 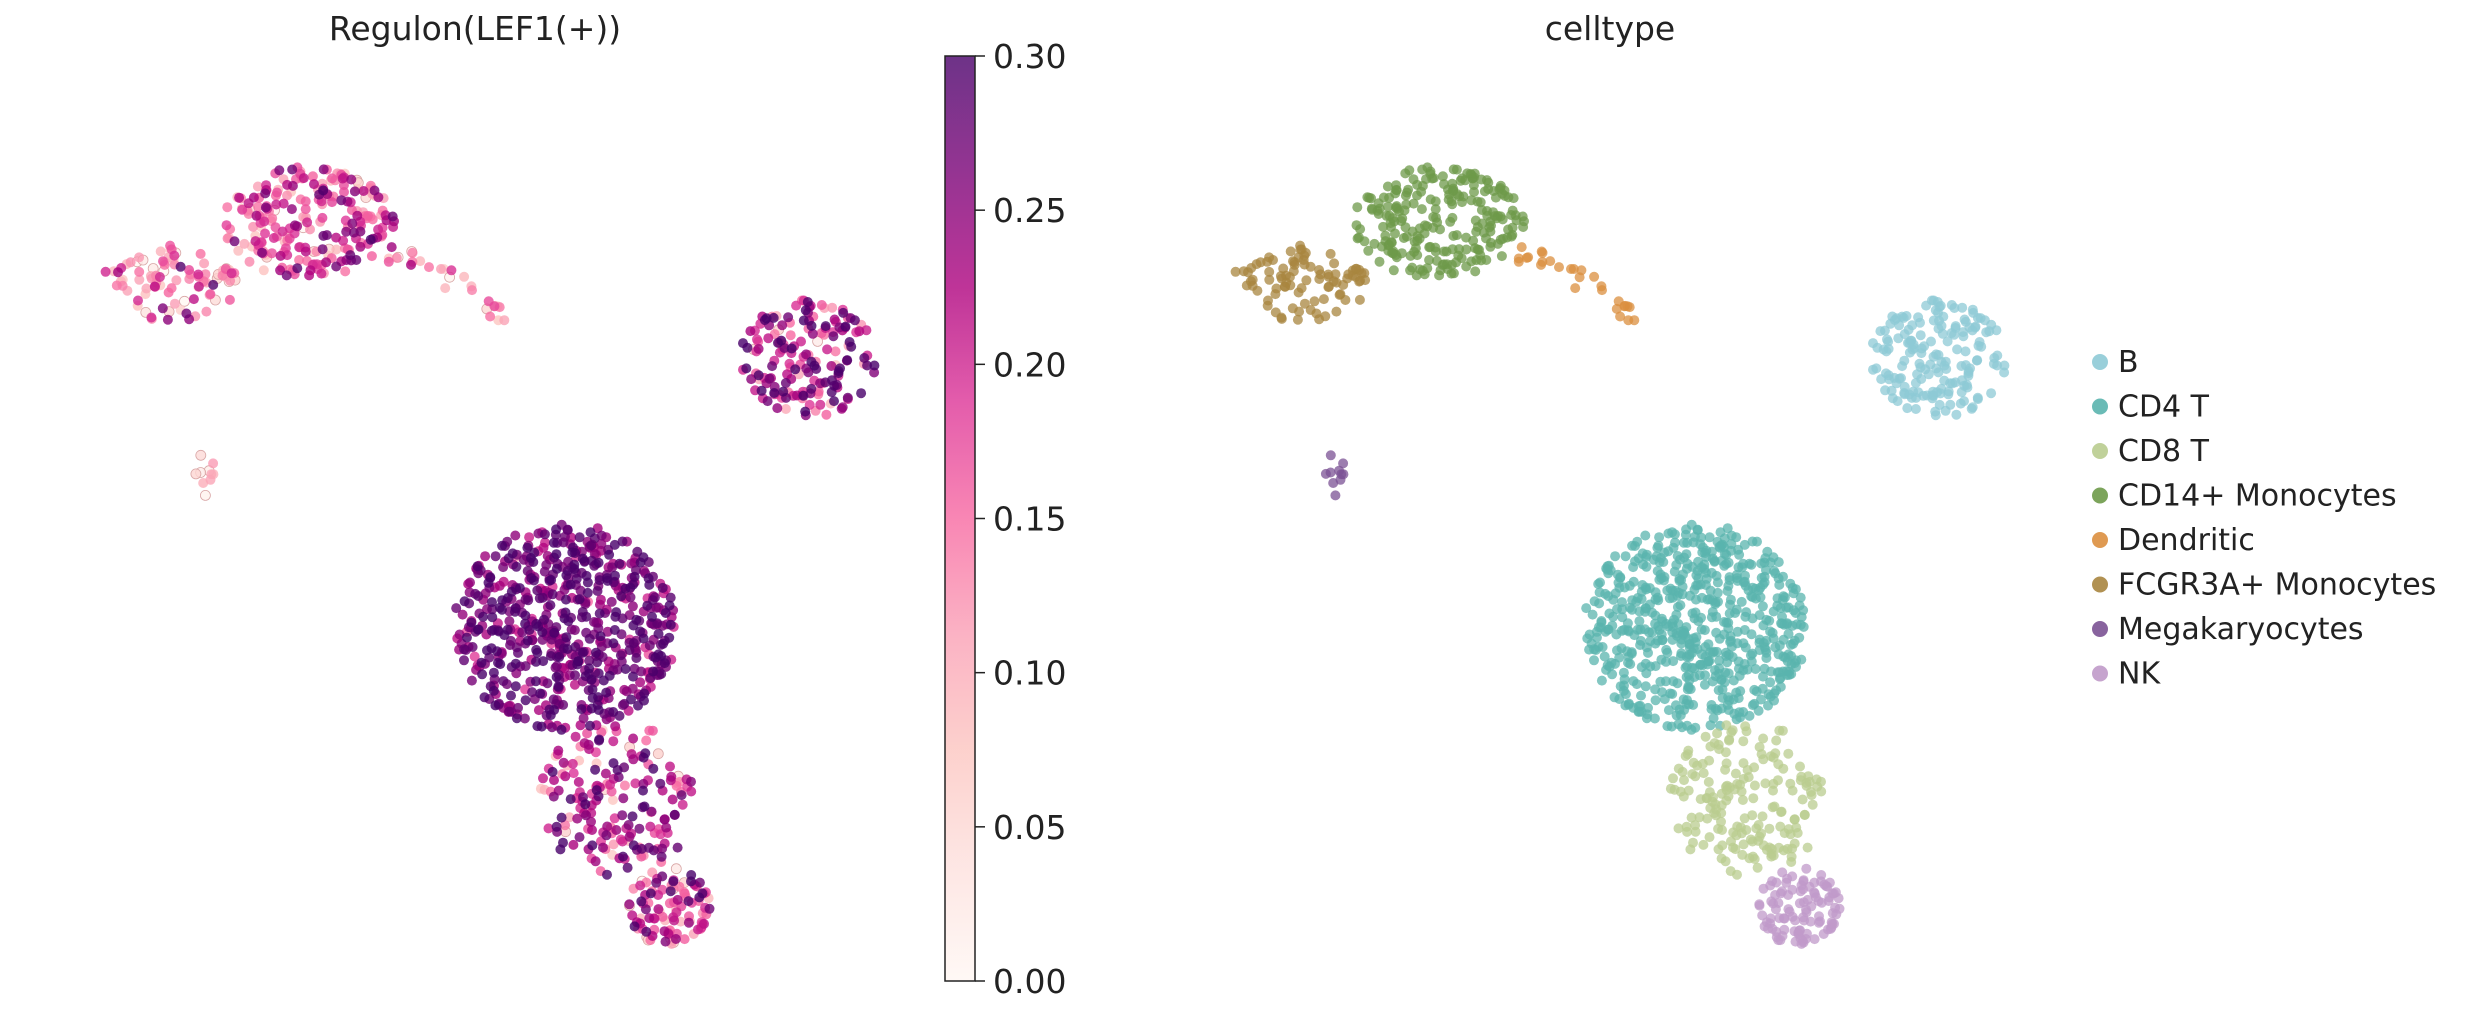 I want to click on legend-label: Megakaryocytes, so click(x=2241, y=629).